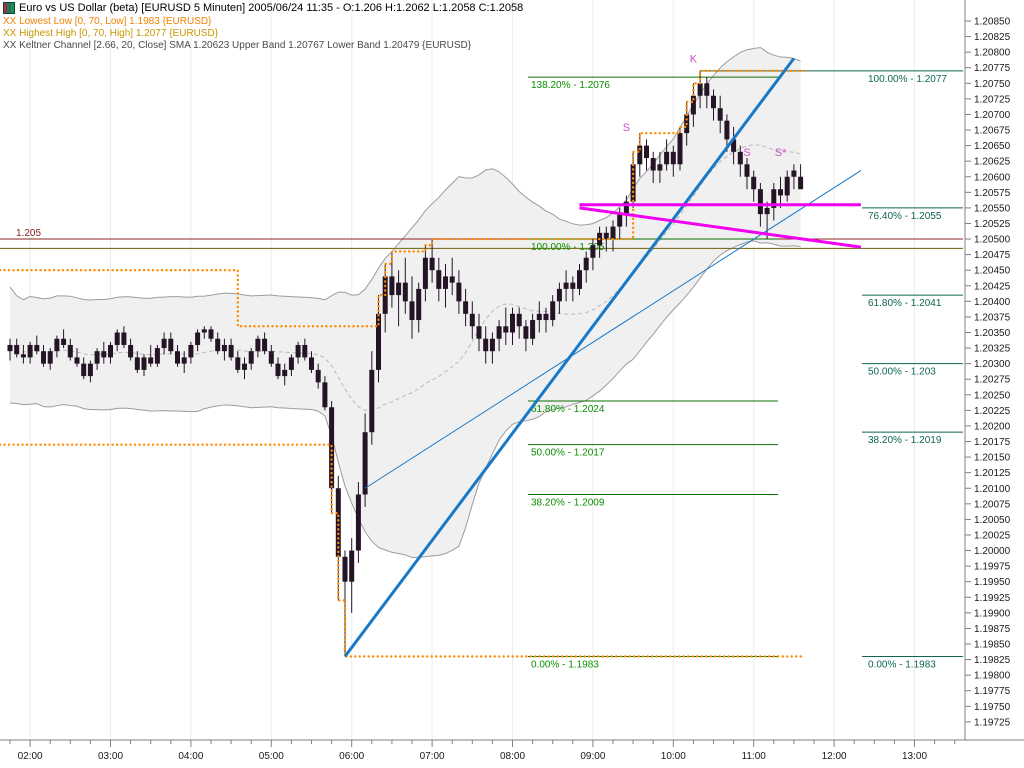  I want to click on price-tick-label: 1.19850, so click(992, 645).